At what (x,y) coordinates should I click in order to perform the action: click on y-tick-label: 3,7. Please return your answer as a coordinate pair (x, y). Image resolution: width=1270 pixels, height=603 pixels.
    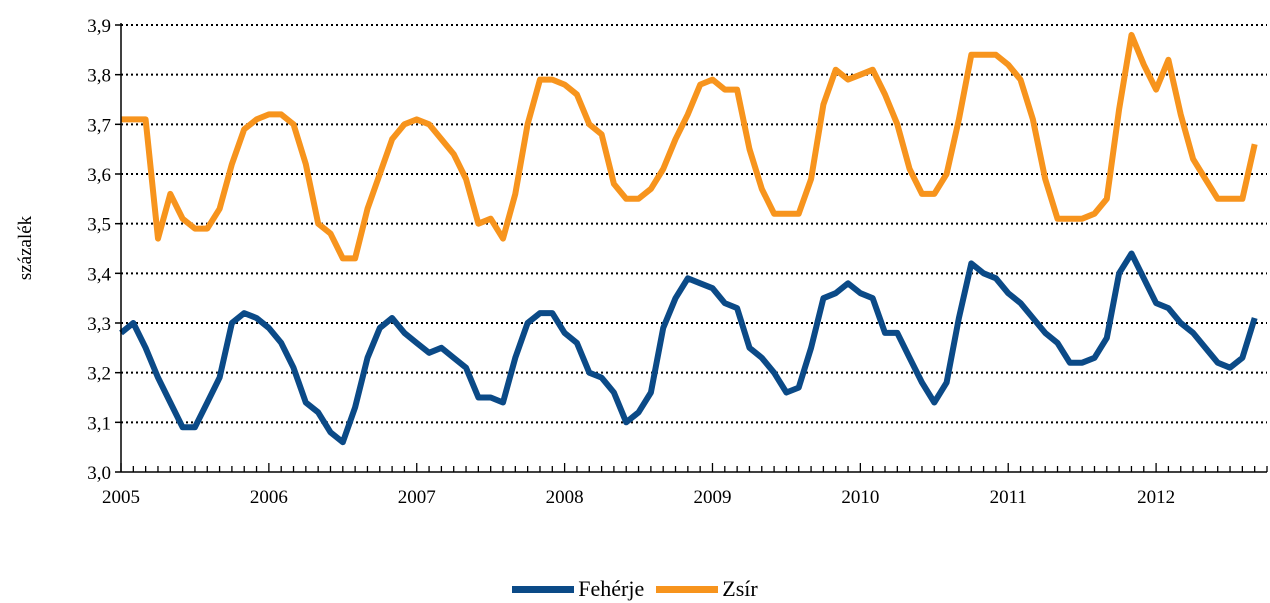
    Looking at the image, I should click on (99, 125).